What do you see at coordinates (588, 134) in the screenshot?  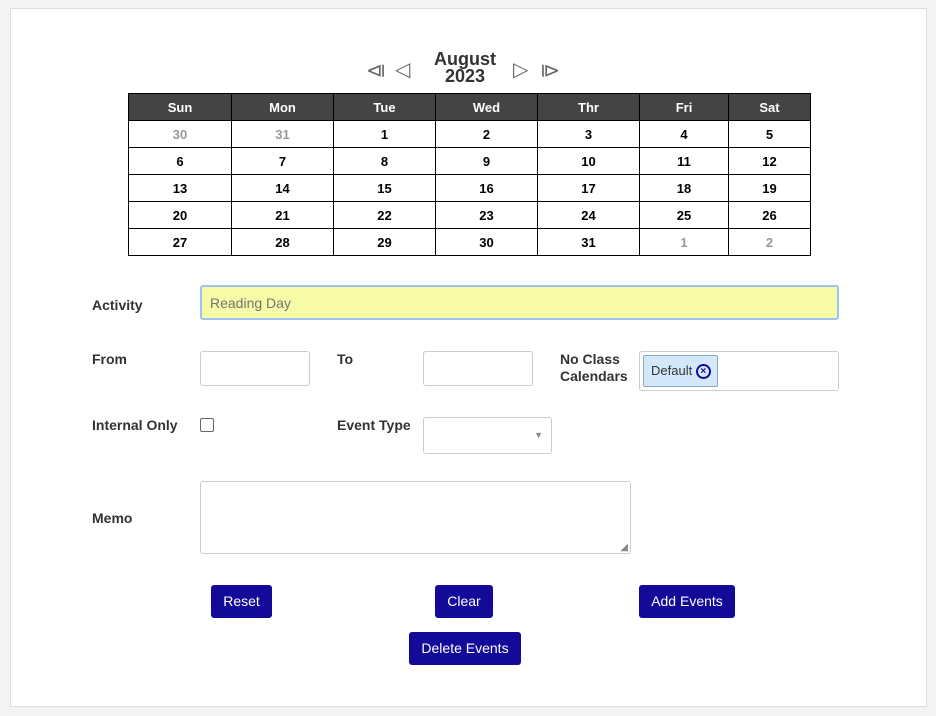 I see `calendar-day: 3` at bounding box center [588, 134].